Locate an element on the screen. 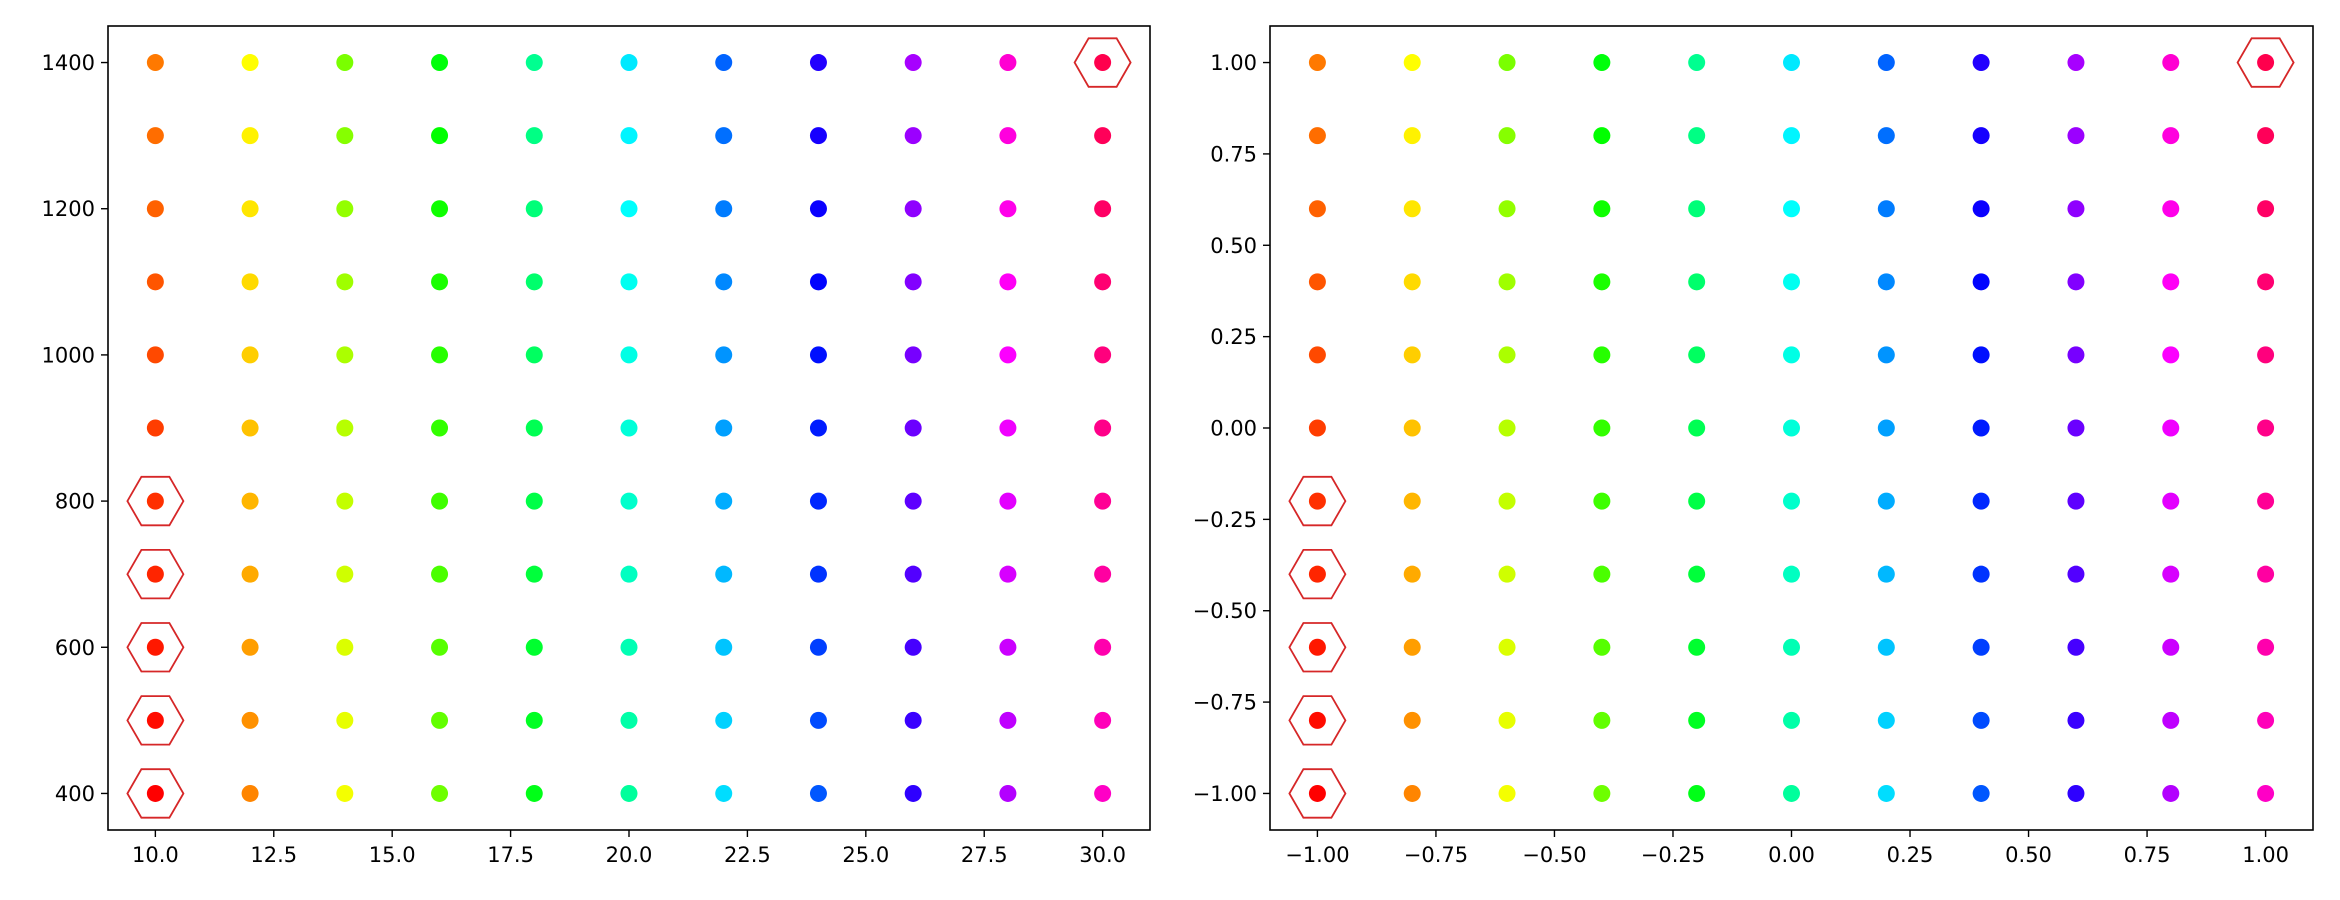  x-tick-label: 17.5 is located at coordinates (510, 855).